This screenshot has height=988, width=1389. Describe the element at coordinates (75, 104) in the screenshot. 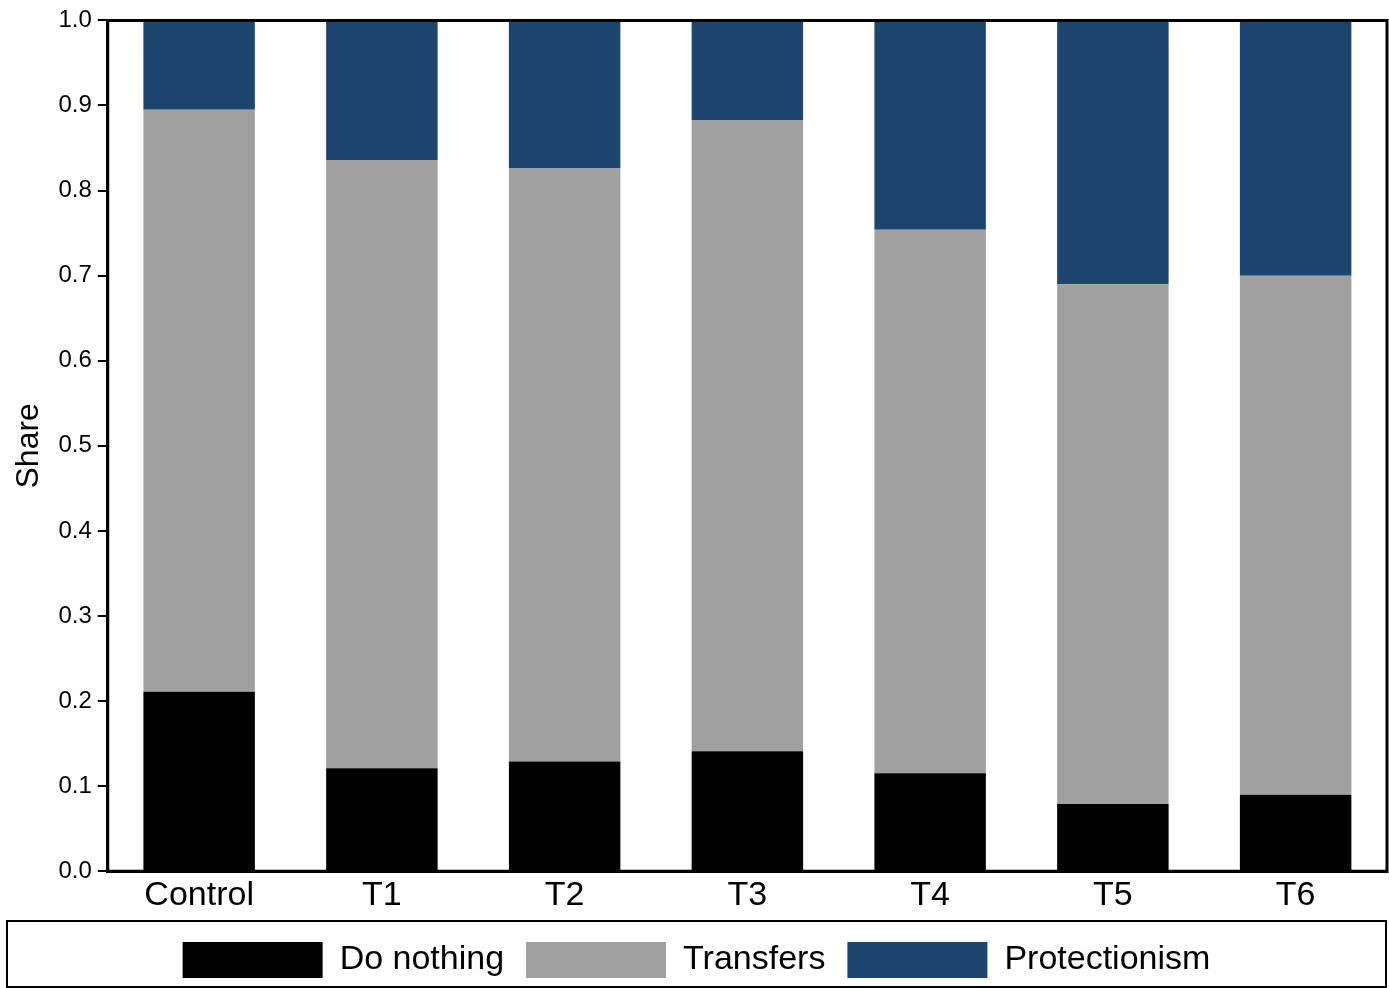

I see `y-tick-label: 0.9` at that location.